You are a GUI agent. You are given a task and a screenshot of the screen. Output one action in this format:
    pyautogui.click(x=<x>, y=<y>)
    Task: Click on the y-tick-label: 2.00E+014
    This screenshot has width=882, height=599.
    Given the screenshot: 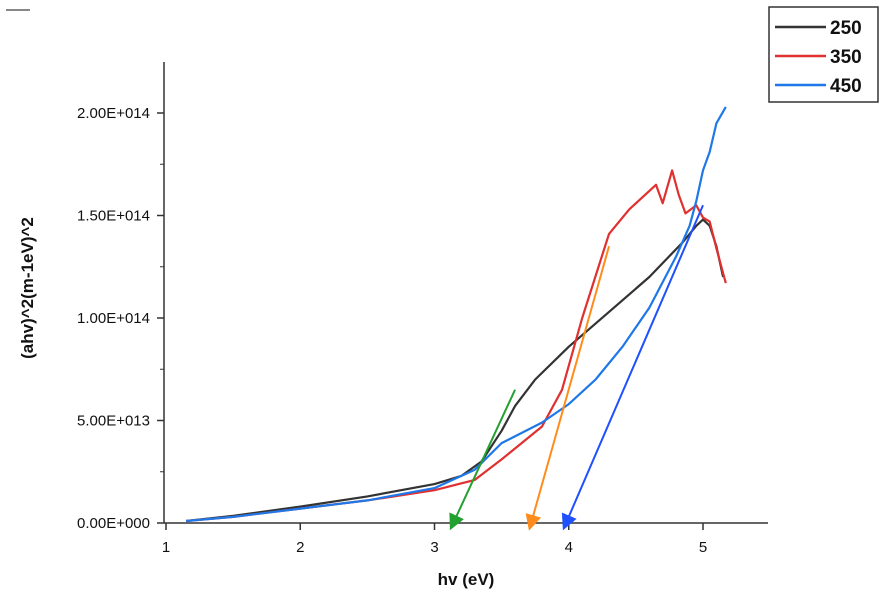 What is the action you would take?
    pyautogui.click(x=113, y=113)
    